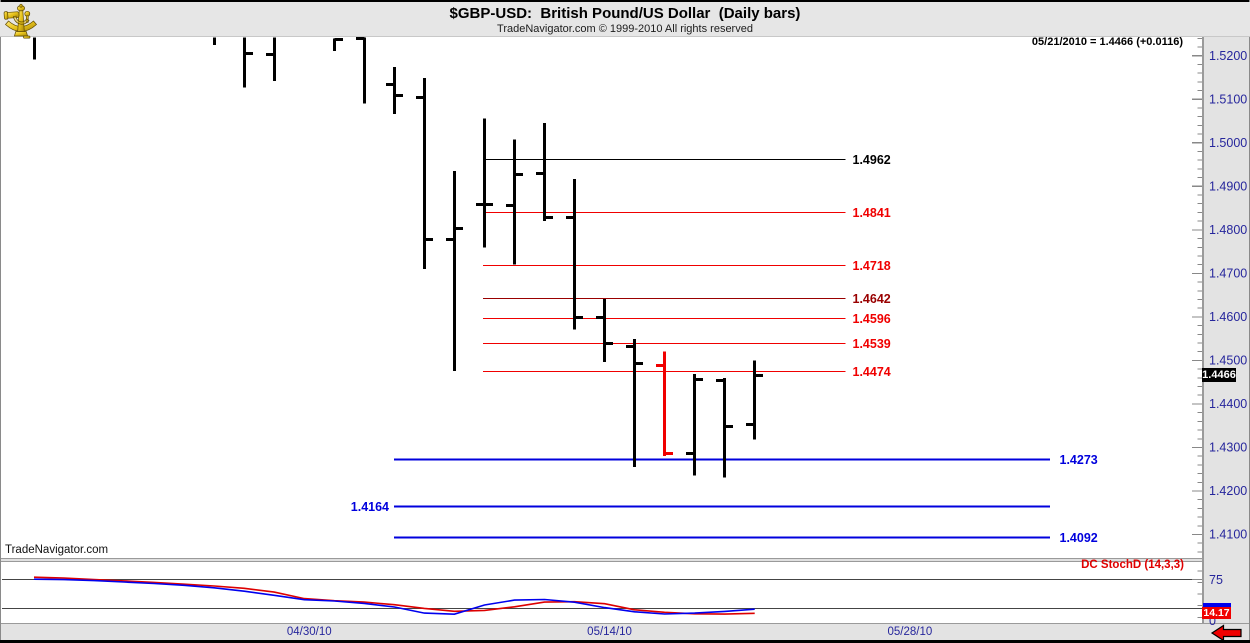  What do you see at coordinates (454, 271) in the screenshot?
I see `ohlc-bar-05/07/10` at bounding box center [454, 271].